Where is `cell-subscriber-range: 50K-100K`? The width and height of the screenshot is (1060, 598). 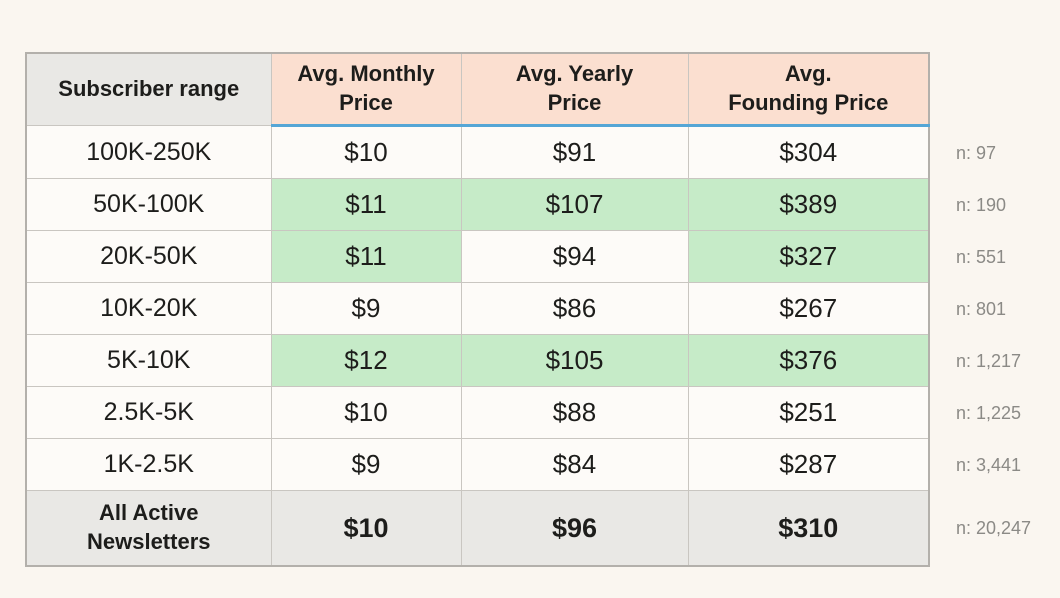 cell-subscriber-range: 50K-100K is located at coordinates (148, 204).